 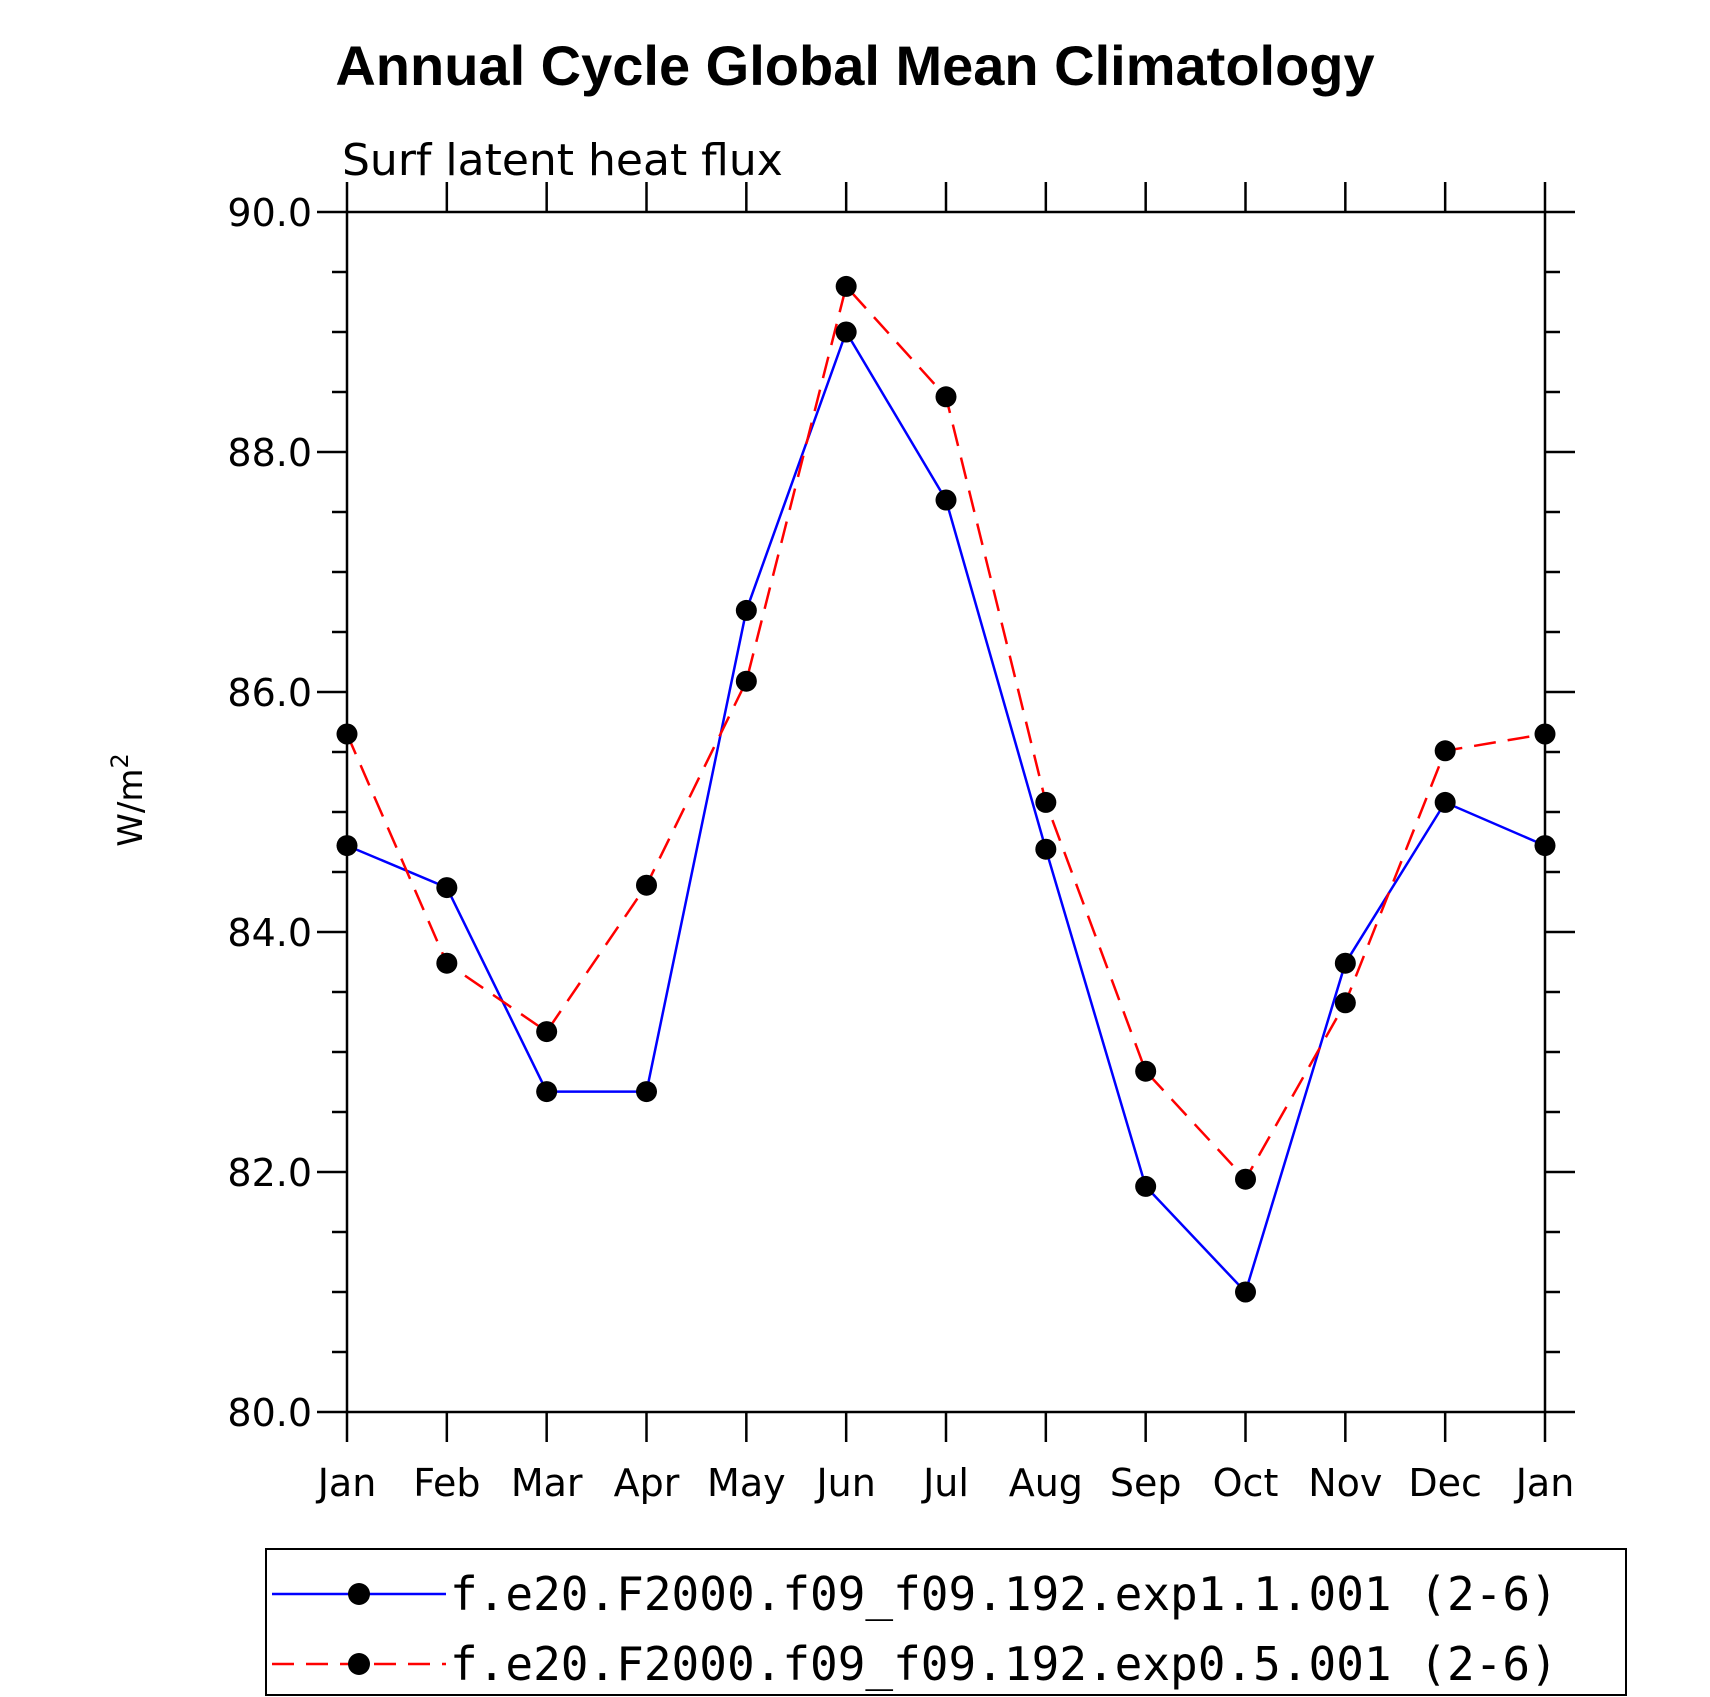 What do you see at coordinates (446, 1483) in the screenshot?
I see `x-tick-label: Feb` at bounding box center [446, 1483].